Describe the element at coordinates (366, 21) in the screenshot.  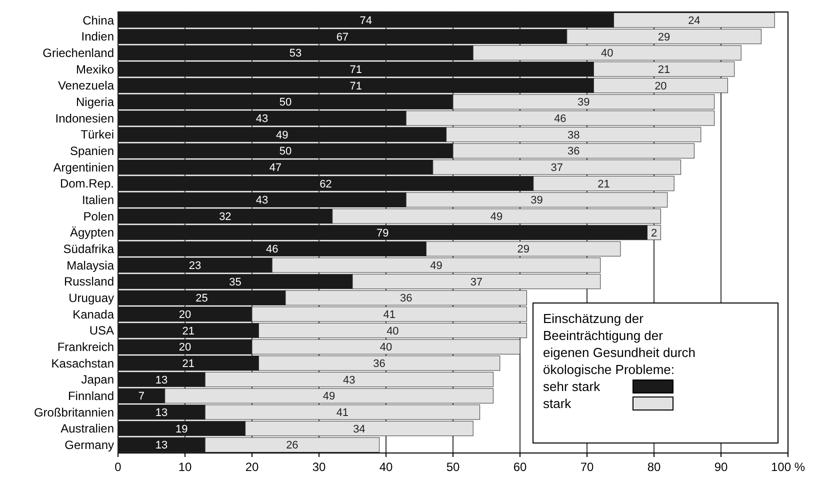
I see `data-label: 74` at that location.